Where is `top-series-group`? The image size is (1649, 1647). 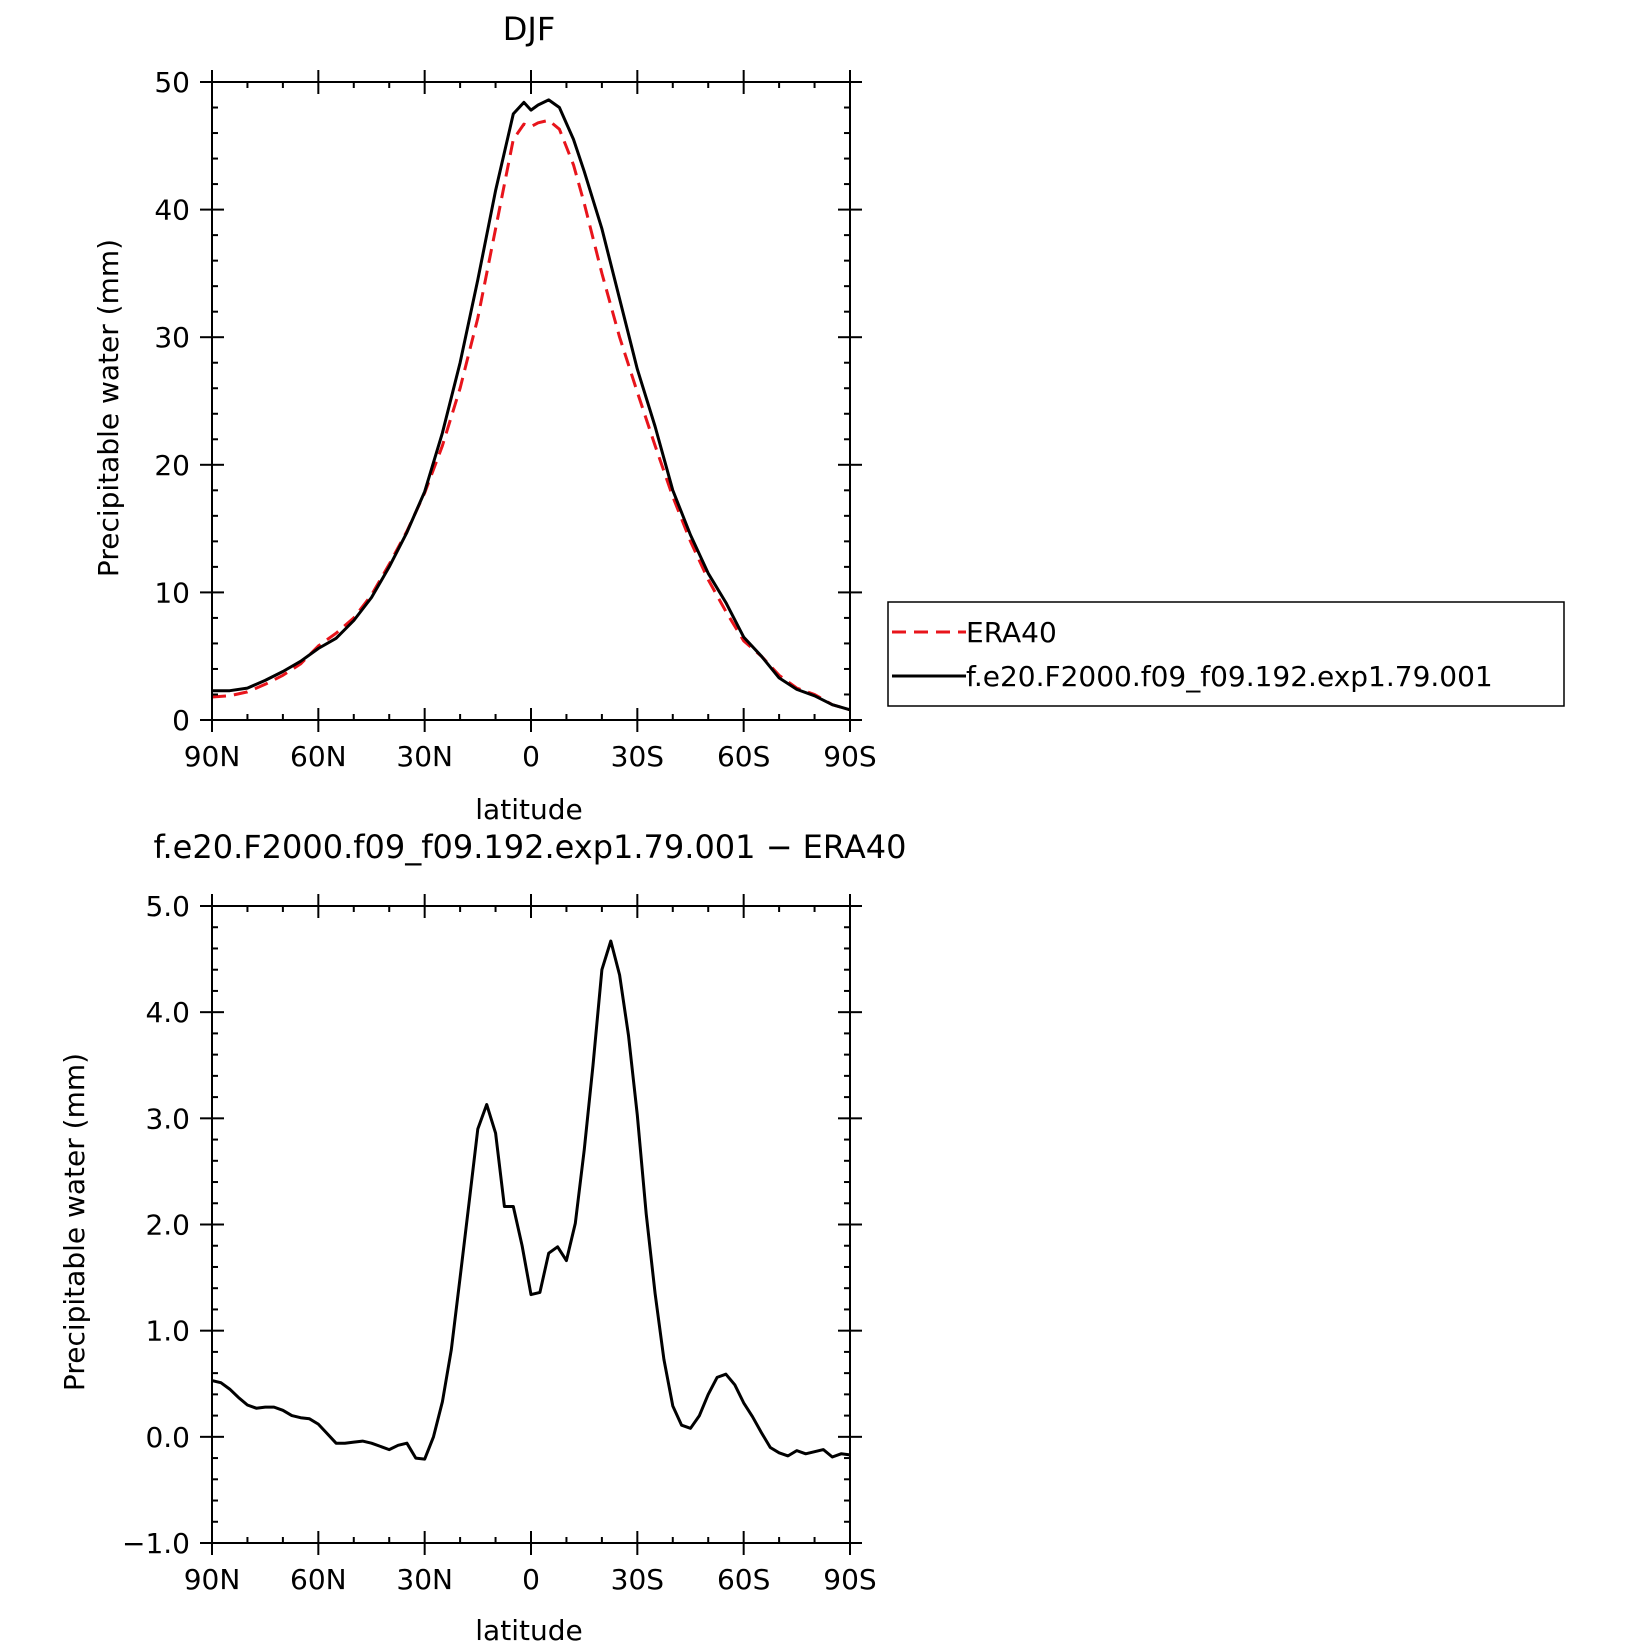 top-series-group is located at coordinates (531, 405).